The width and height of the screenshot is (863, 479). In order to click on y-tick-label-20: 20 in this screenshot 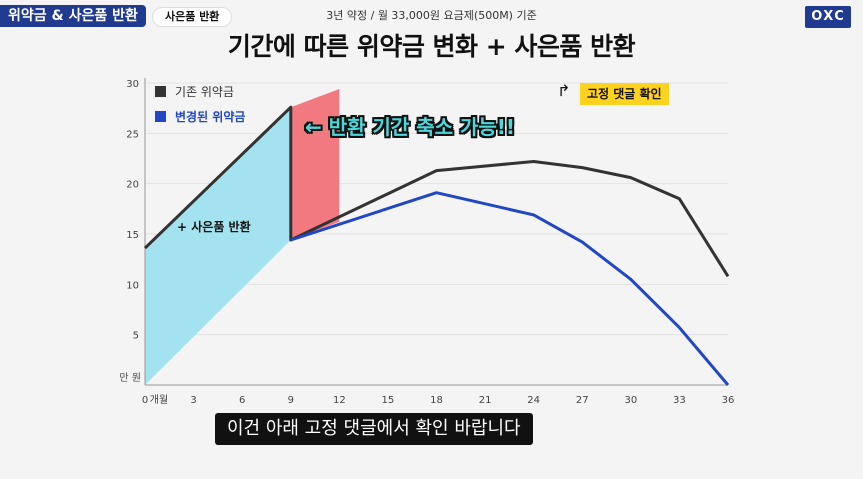, I will do `click(132, 185)`.